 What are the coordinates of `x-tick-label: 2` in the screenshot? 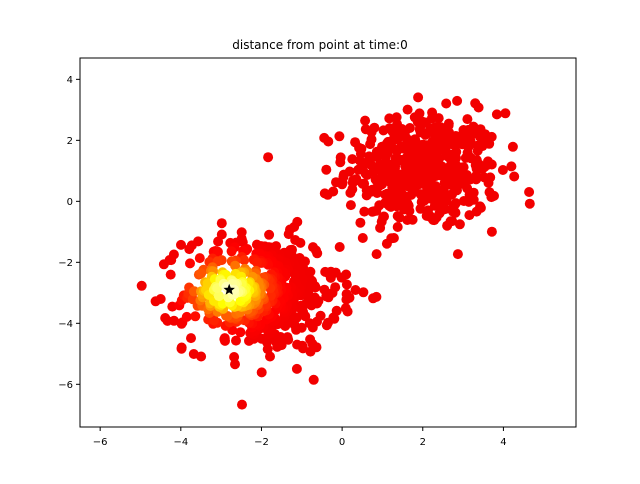 It's located at (423, 442).